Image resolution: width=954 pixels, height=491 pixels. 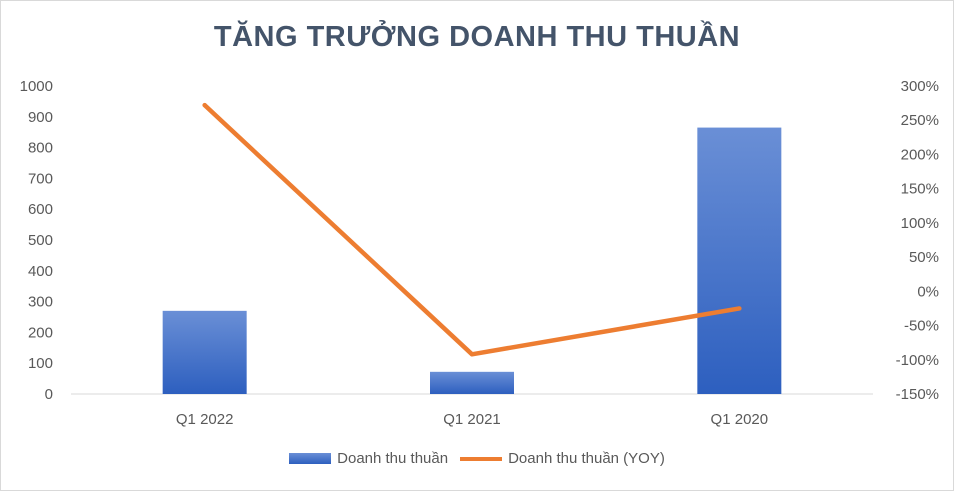 What do you see at coordinates (920, 154) in the screenshot?
I see `y2-tick-label: 200%` at bounding box center [920, 154].